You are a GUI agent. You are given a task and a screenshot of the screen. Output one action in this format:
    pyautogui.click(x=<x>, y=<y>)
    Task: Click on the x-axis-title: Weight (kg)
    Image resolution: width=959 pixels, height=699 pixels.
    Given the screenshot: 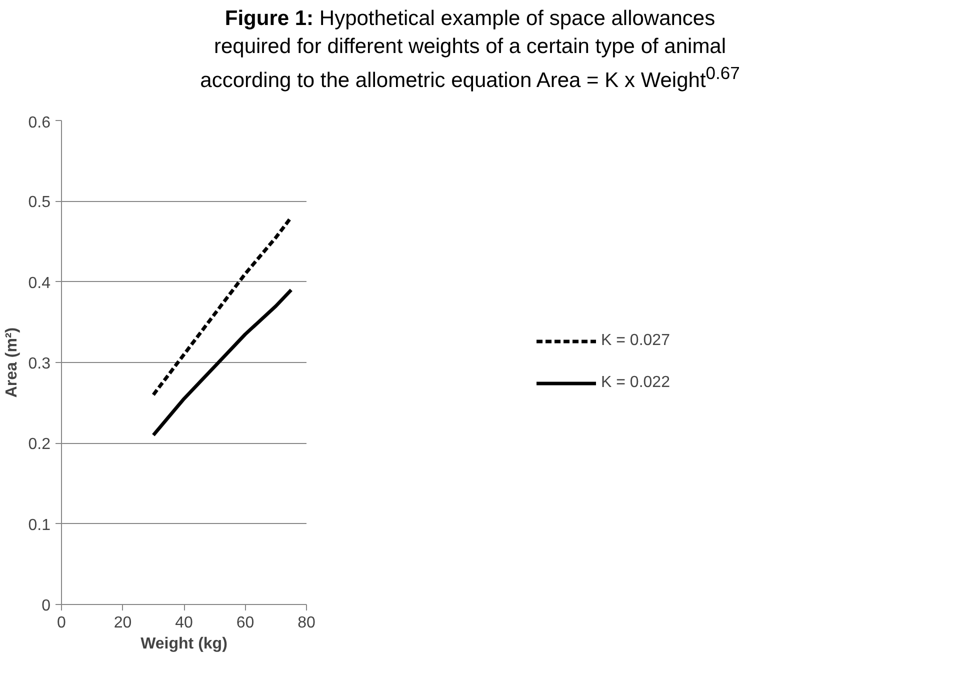 What is the action you would take?
    pyautogui.click(x=184, y=644)
    